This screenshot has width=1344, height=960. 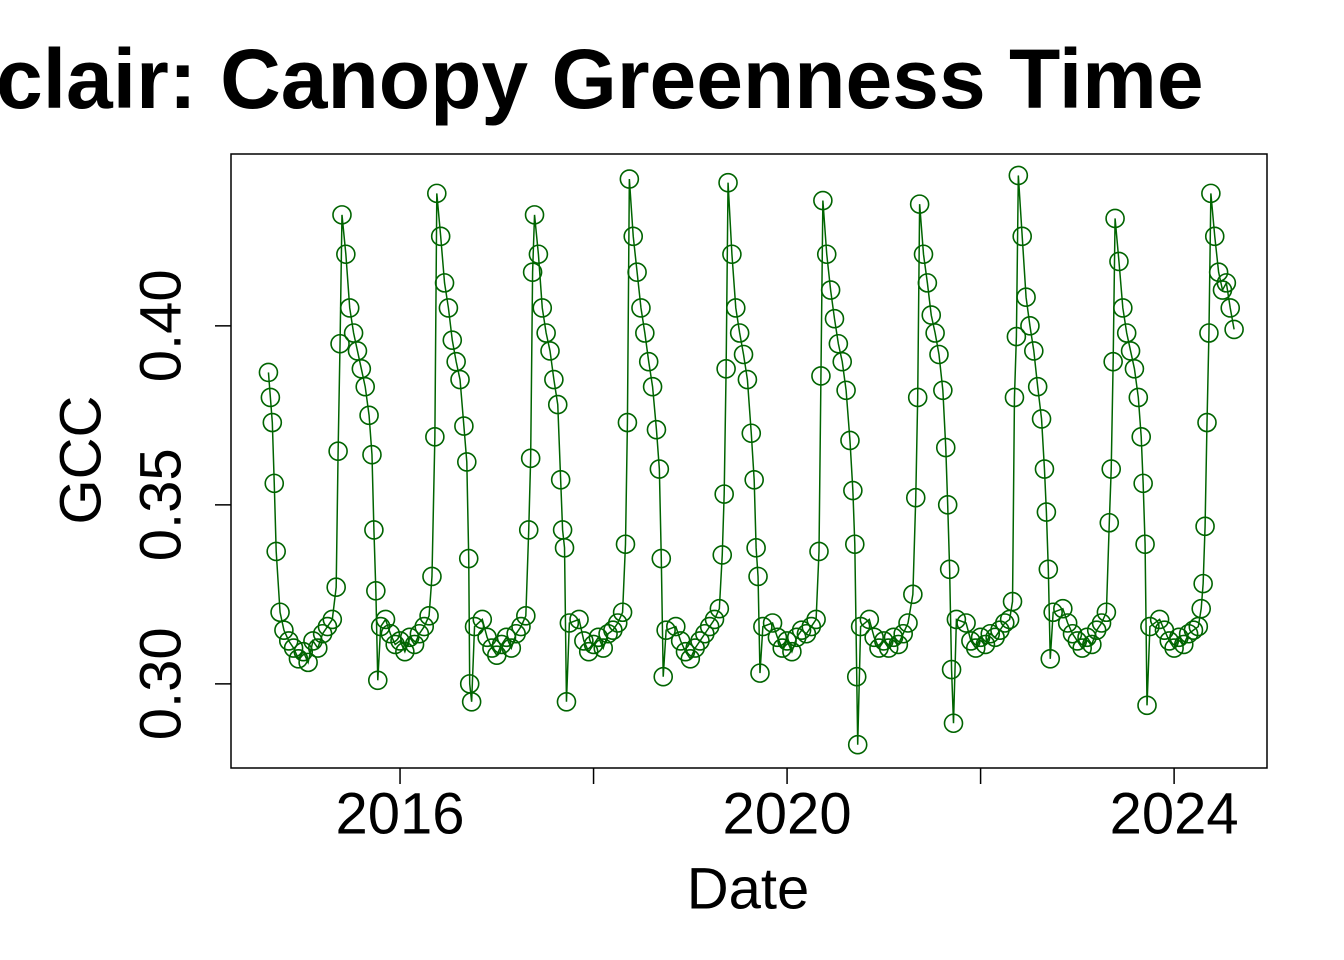 What do you see at coordinates (787, 813) in the screenshot?
I see `x-tick-label: 2020` at bounding box center [787, 813].